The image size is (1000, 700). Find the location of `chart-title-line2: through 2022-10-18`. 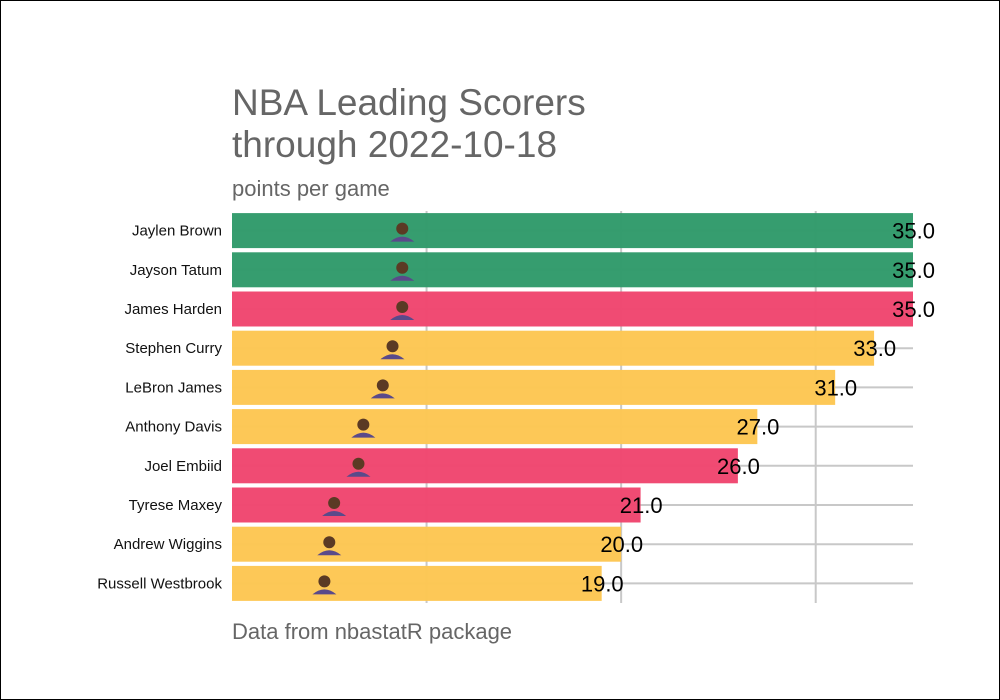

chart-title-line2: through 2022-10-18 is located at coordinates (395, 144).